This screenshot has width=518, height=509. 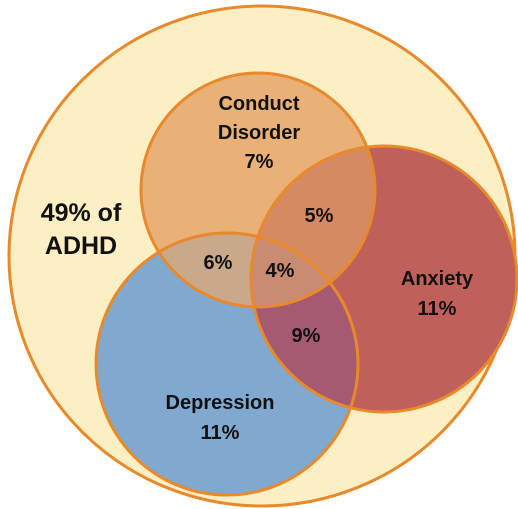 What do you see at coordinates (280, 271) in the screenshot?
I see `overlap-all-three-value: 4%` at bounding box center [280, 271].